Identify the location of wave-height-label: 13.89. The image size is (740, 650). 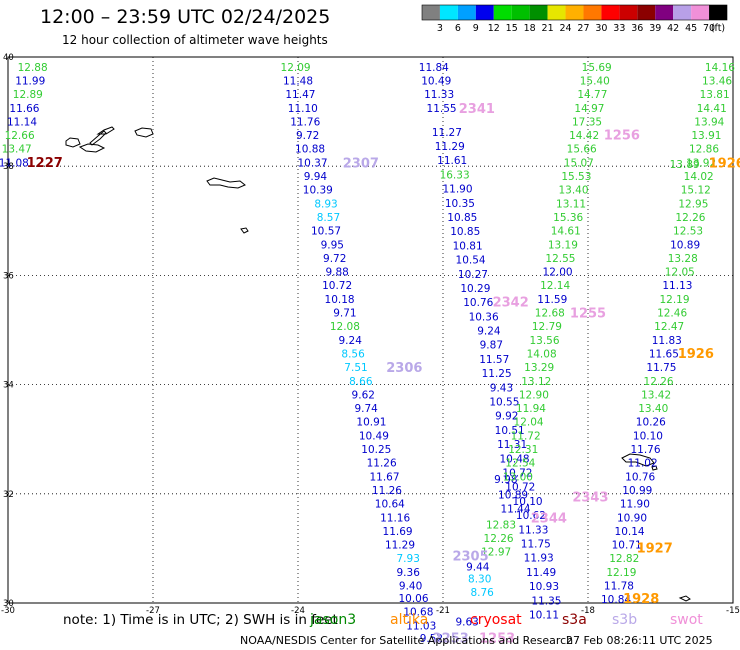
(685, 165).